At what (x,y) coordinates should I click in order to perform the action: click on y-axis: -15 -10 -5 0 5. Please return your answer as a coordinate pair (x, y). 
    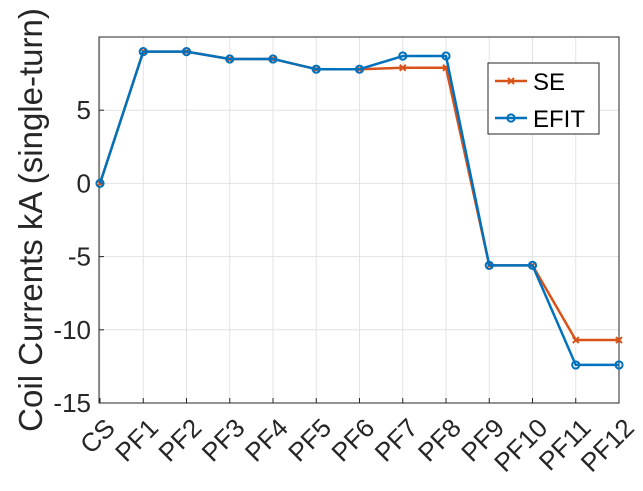
    Looking at the image, I should click on (78, 256).